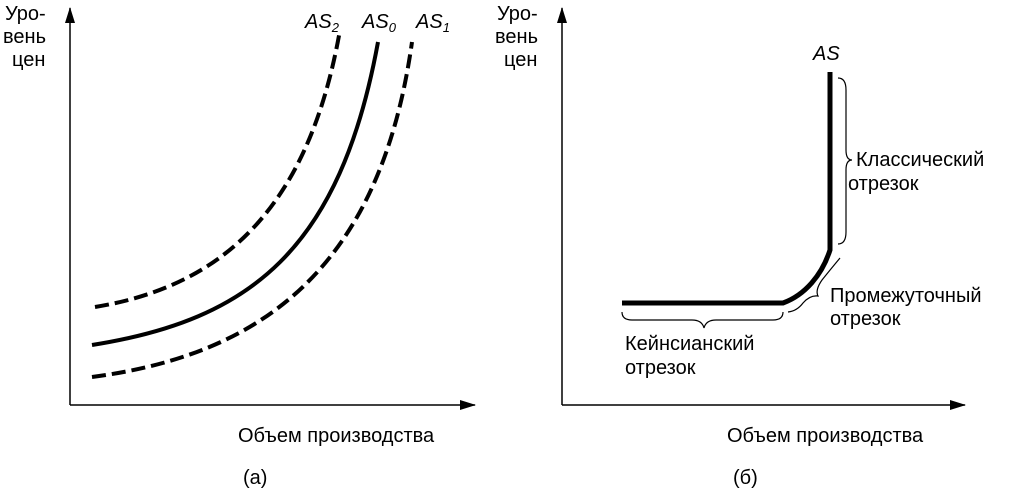  Describe the element at coordinates (446, 27) in the screenshot. I see `subscript: 1` at that location.